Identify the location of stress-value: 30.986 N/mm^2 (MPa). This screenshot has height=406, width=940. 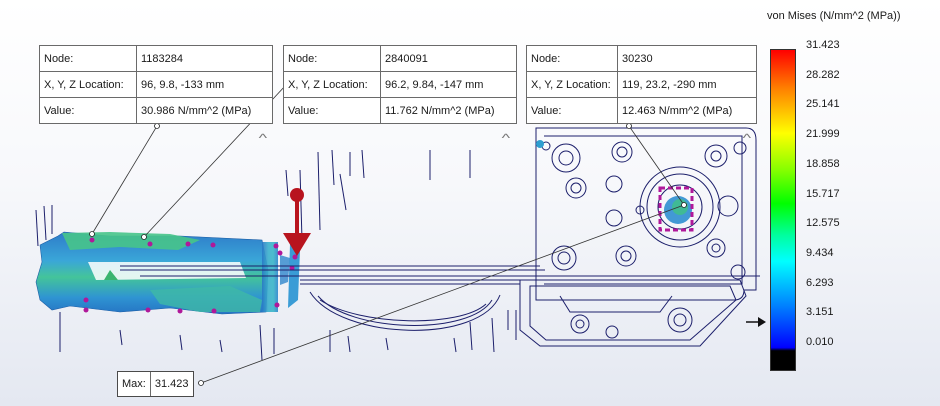
(204, 110).